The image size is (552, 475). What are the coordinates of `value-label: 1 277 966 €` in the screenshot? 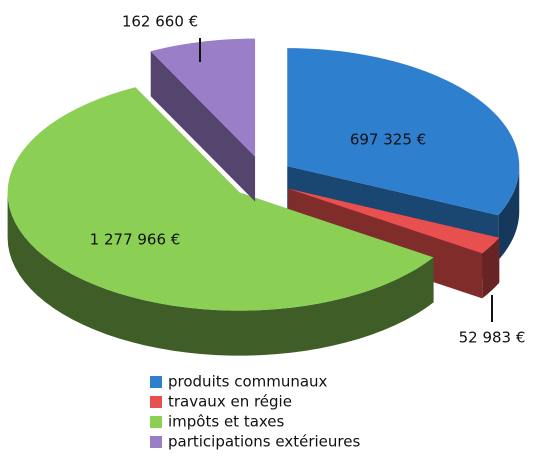 It's located at (135, 240).